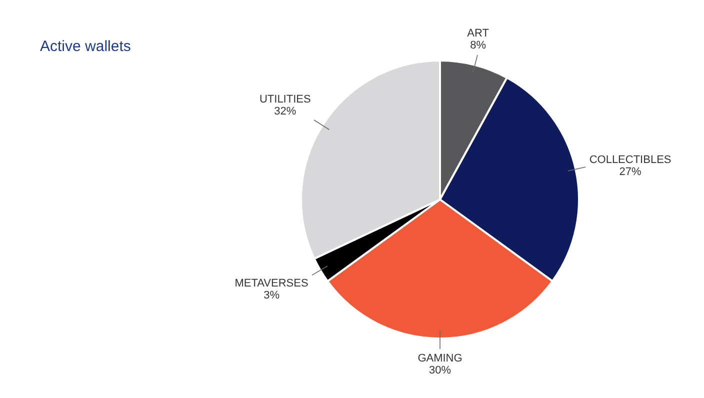  Describe the element at coordinates (85, 46) in the screenshot. I see `text: Active wallets` at that location.